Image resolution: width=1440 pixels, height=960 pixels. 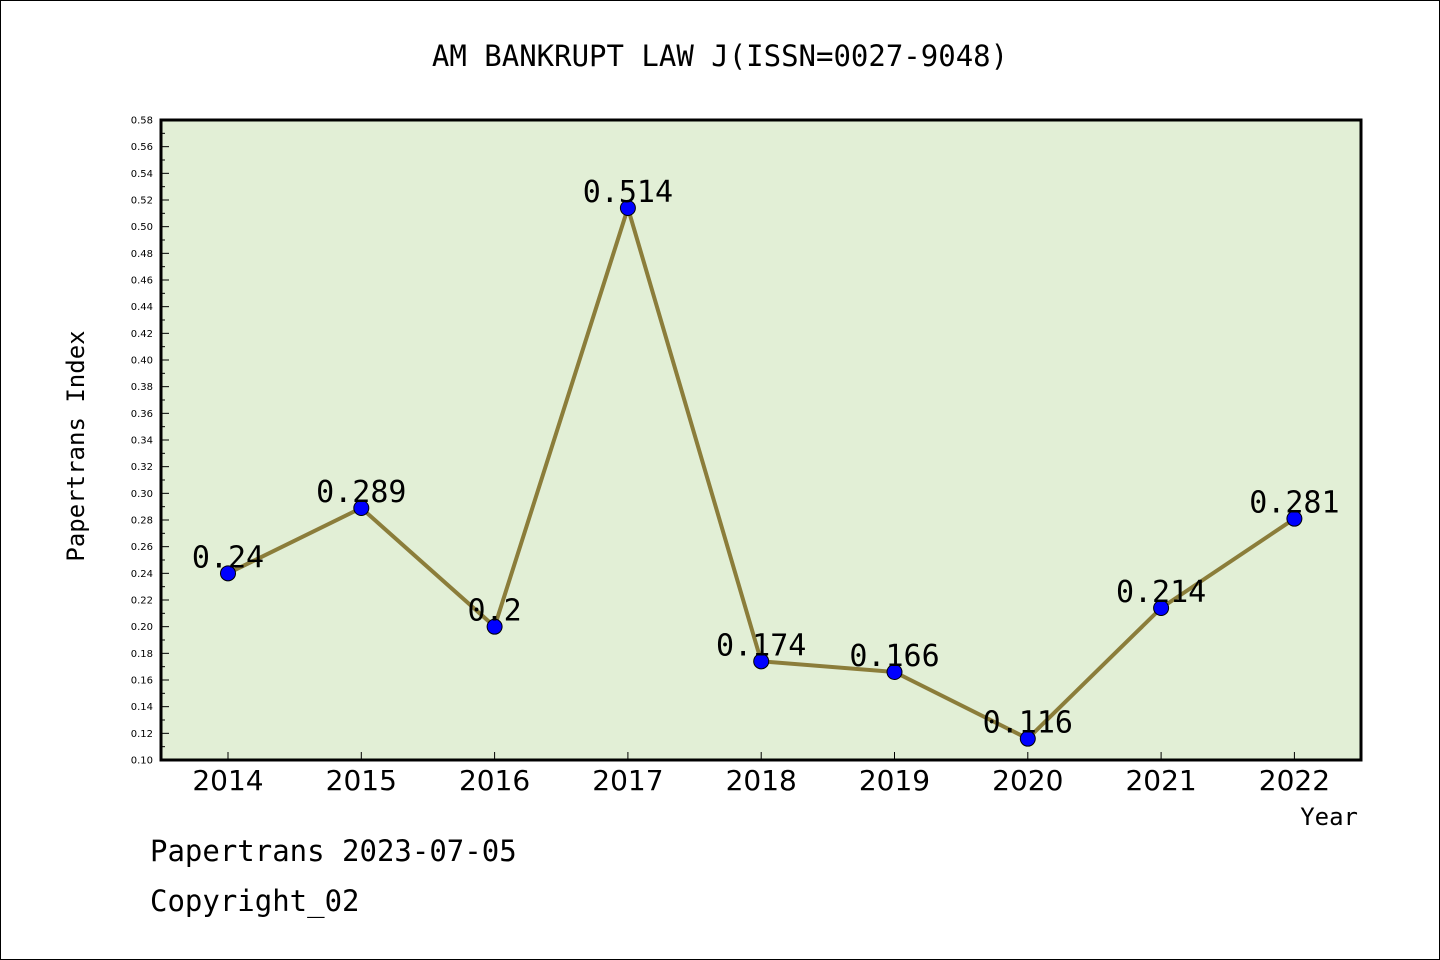 What do you see at coordinates (1294, 780) in the screenshot?
I see `x-tick-label: 2022` at bounding box center [1294, 780].